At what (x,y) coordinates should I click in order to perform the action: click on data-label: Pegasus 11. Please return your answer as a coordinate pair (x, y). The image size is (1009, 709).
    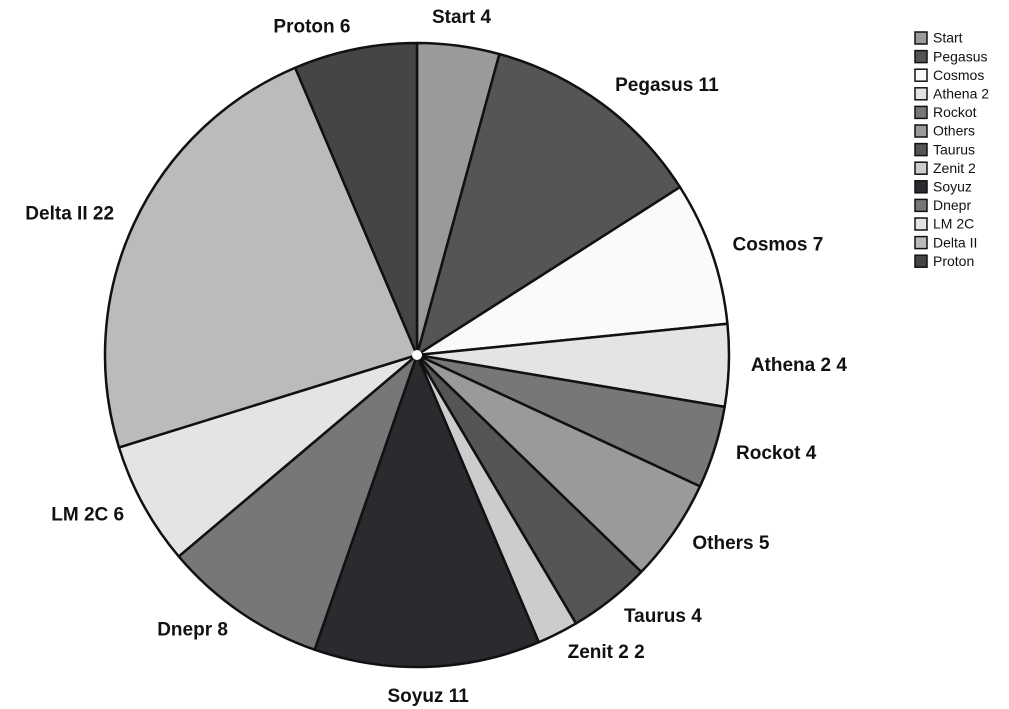
    Looking at the image, I should click on (667, 85).